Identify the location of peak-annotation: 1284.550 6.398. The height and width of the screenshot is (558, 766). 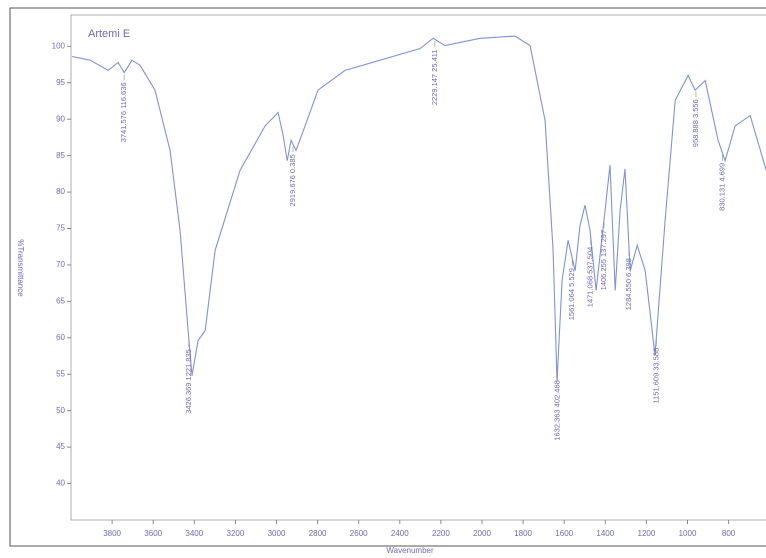
(628, 284).